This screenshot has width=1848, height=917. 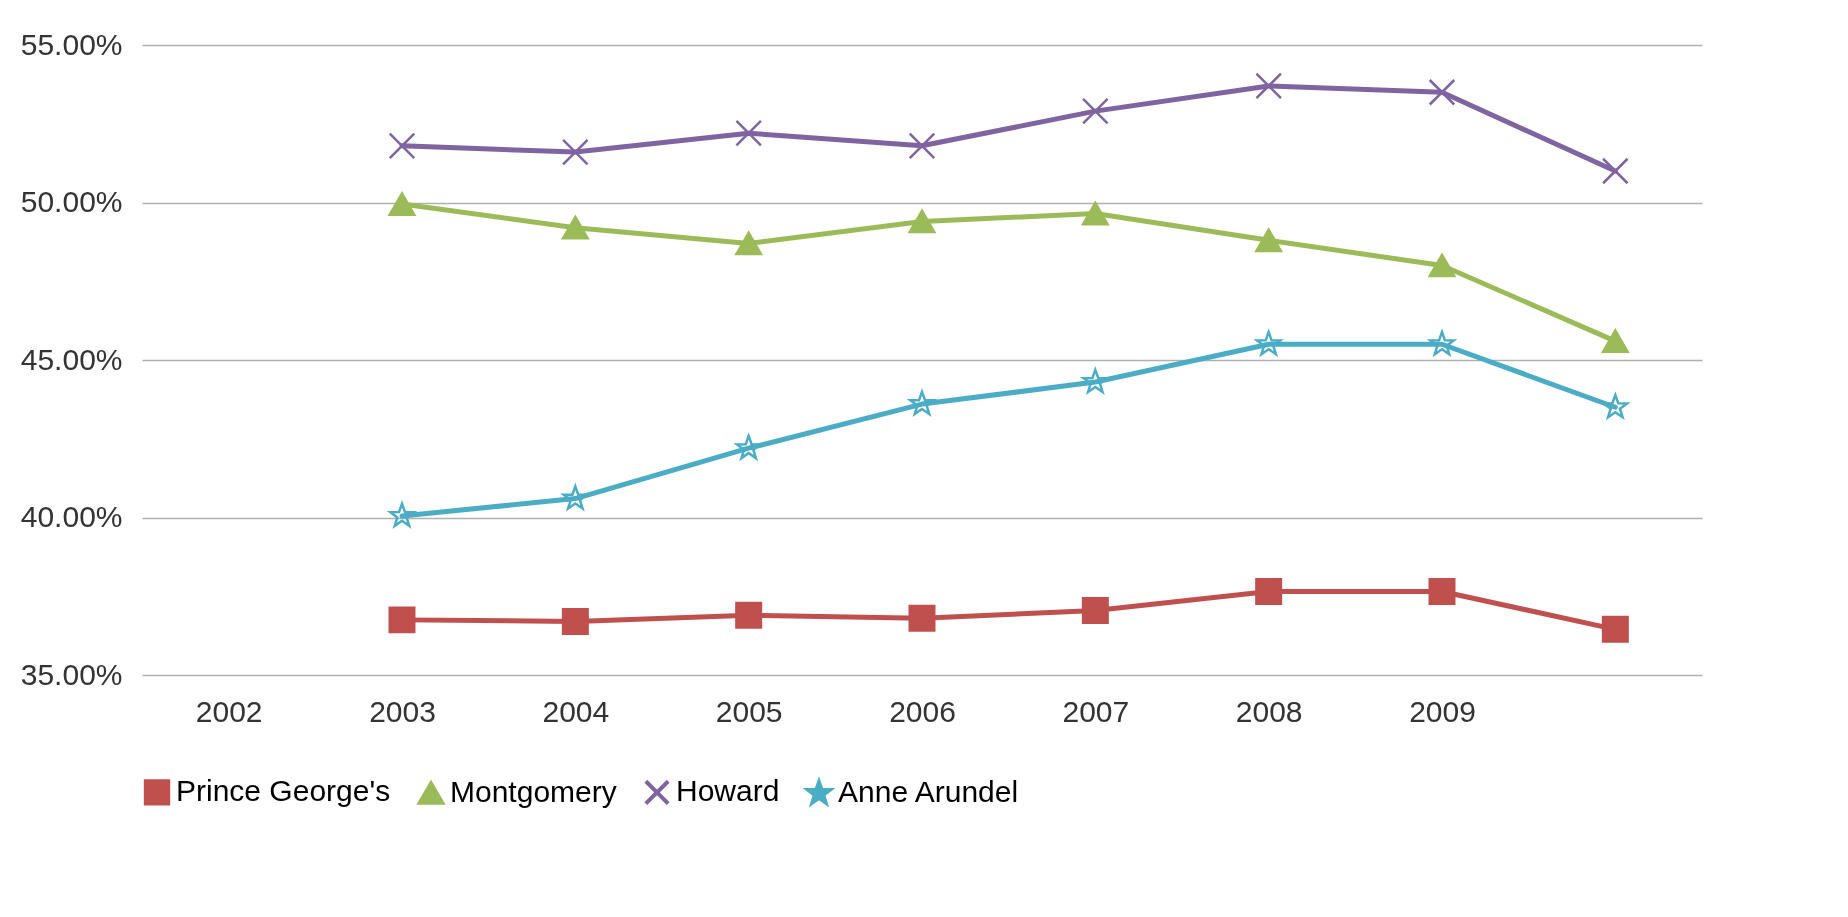 I want to click on x-tick-label: 2008, so click(x=1269, y=711).